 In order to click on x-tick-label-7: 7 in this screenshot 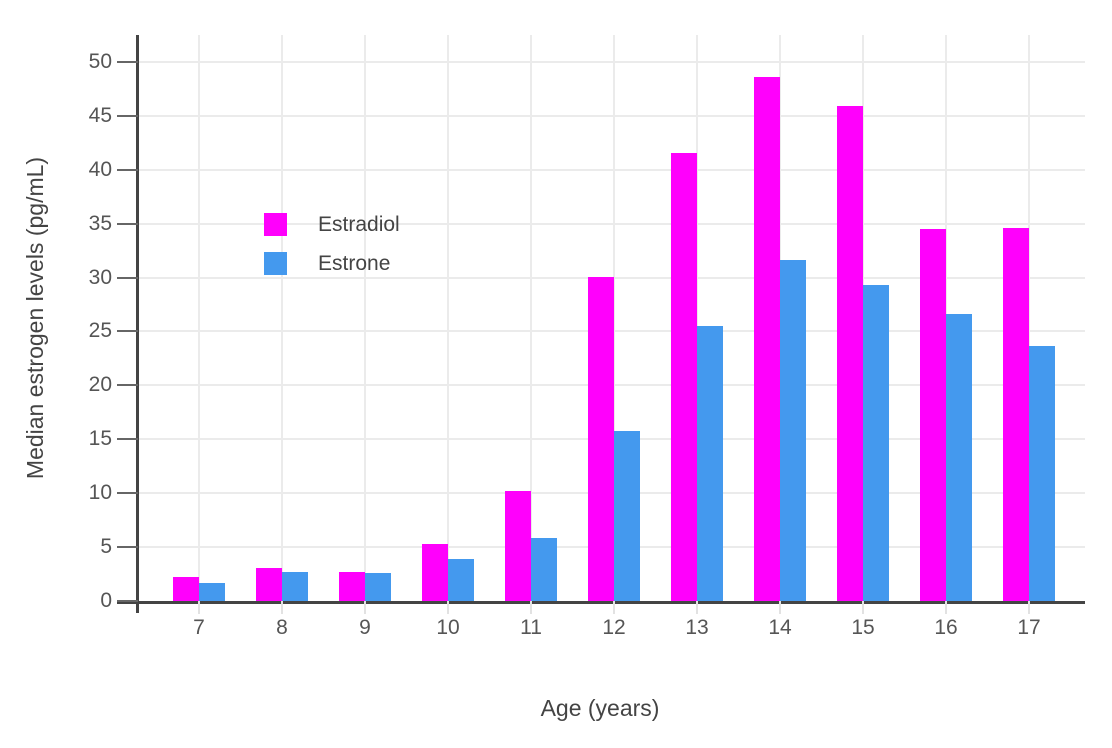, I will do `click(199, 627)`.